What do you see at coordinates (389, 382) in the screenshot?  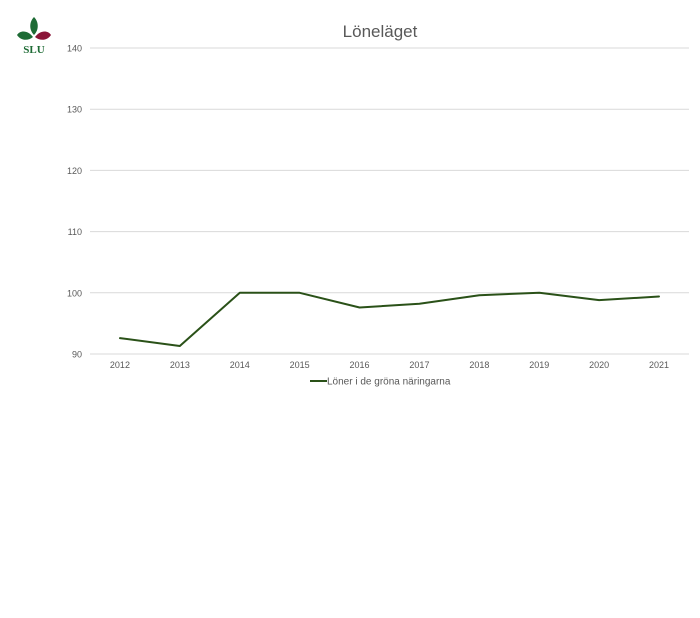 I see `legend-label: Löner i de gröna näringarna` at bounding box center [389, 382].